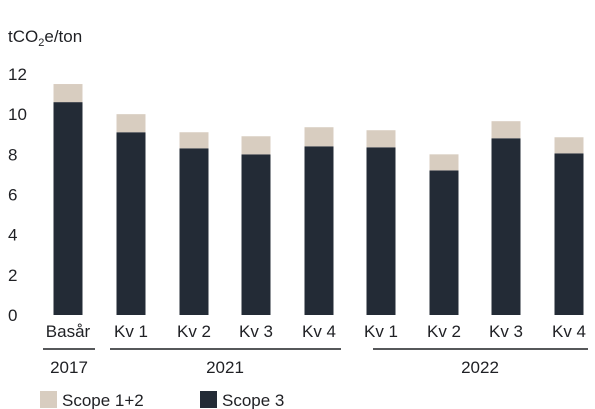 Image resolution: width=595 pixels, height=409 pixels. What do you see at coordinates (45, 38) in the screenshot?
I see `y-axis-unit-label: tCO2e/ton` at bounding box center [45, 38].